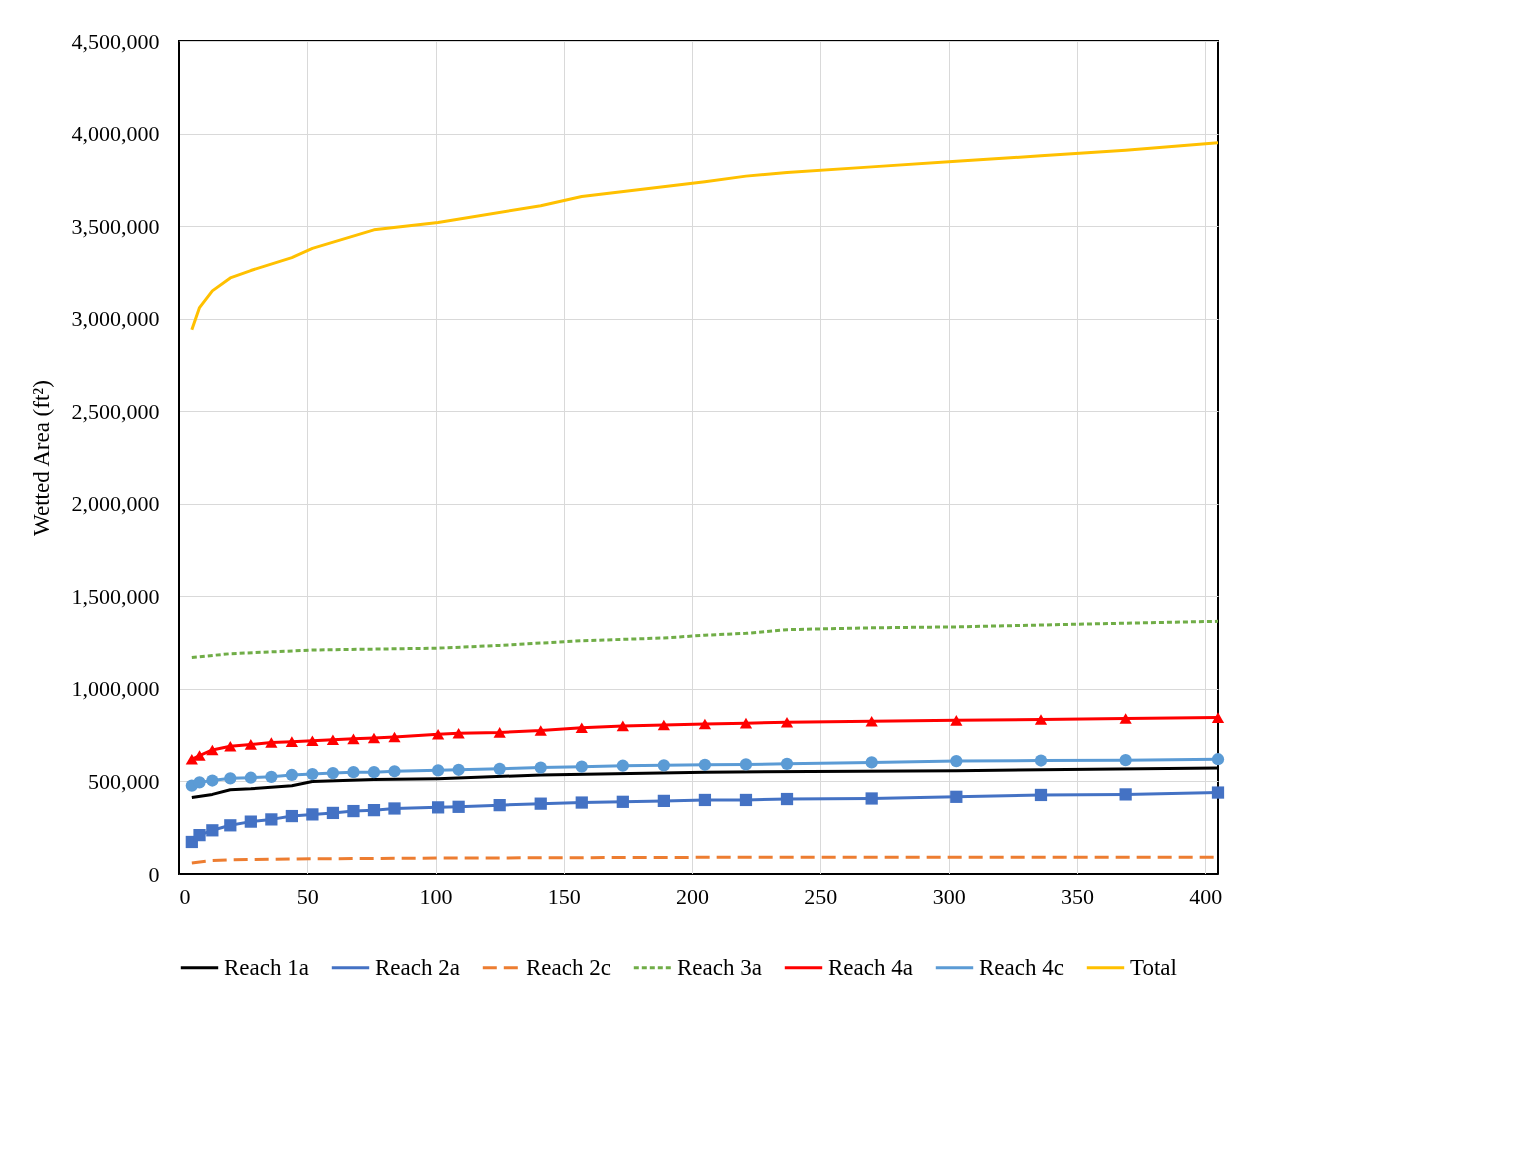 The height and width of the screenshot is (1156, 1520). Describe the element at coordinates (124, 781) in the screenshot. I see `y-tick-label: 500,000` at that location.